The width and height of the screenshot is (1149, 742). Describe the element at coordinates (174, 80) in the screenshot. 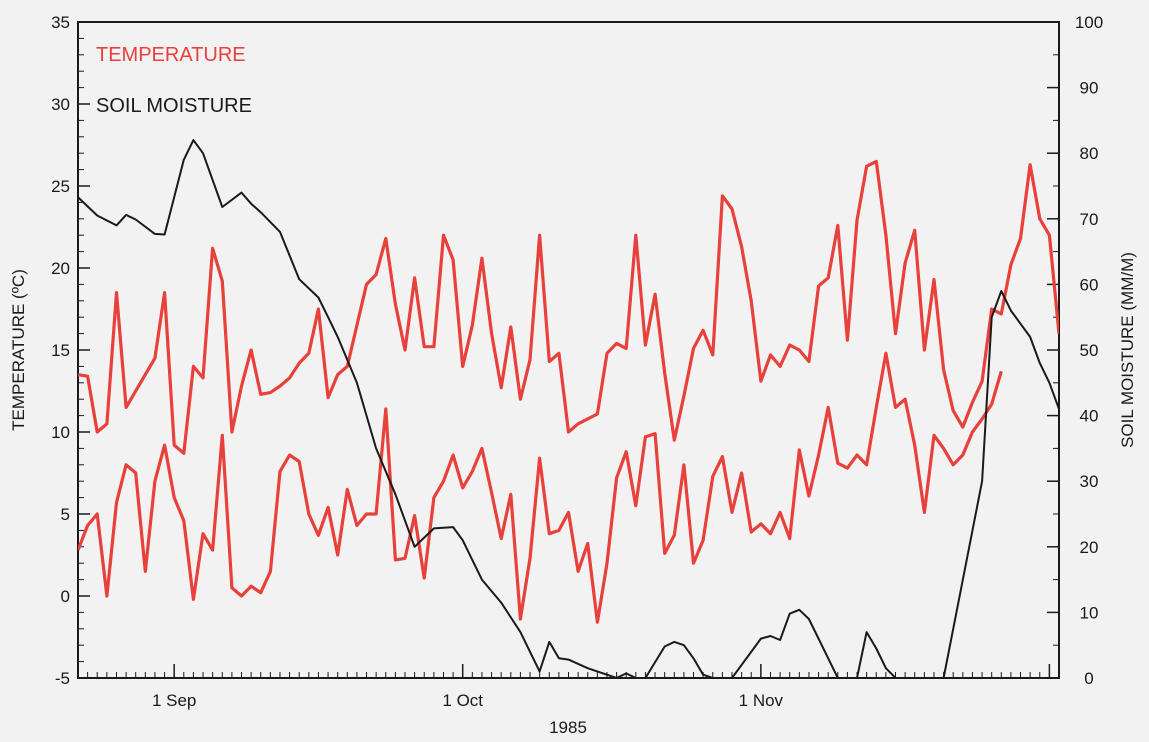

I see `legend: TEMPERATURE SOIL MOISTURE` at that location.